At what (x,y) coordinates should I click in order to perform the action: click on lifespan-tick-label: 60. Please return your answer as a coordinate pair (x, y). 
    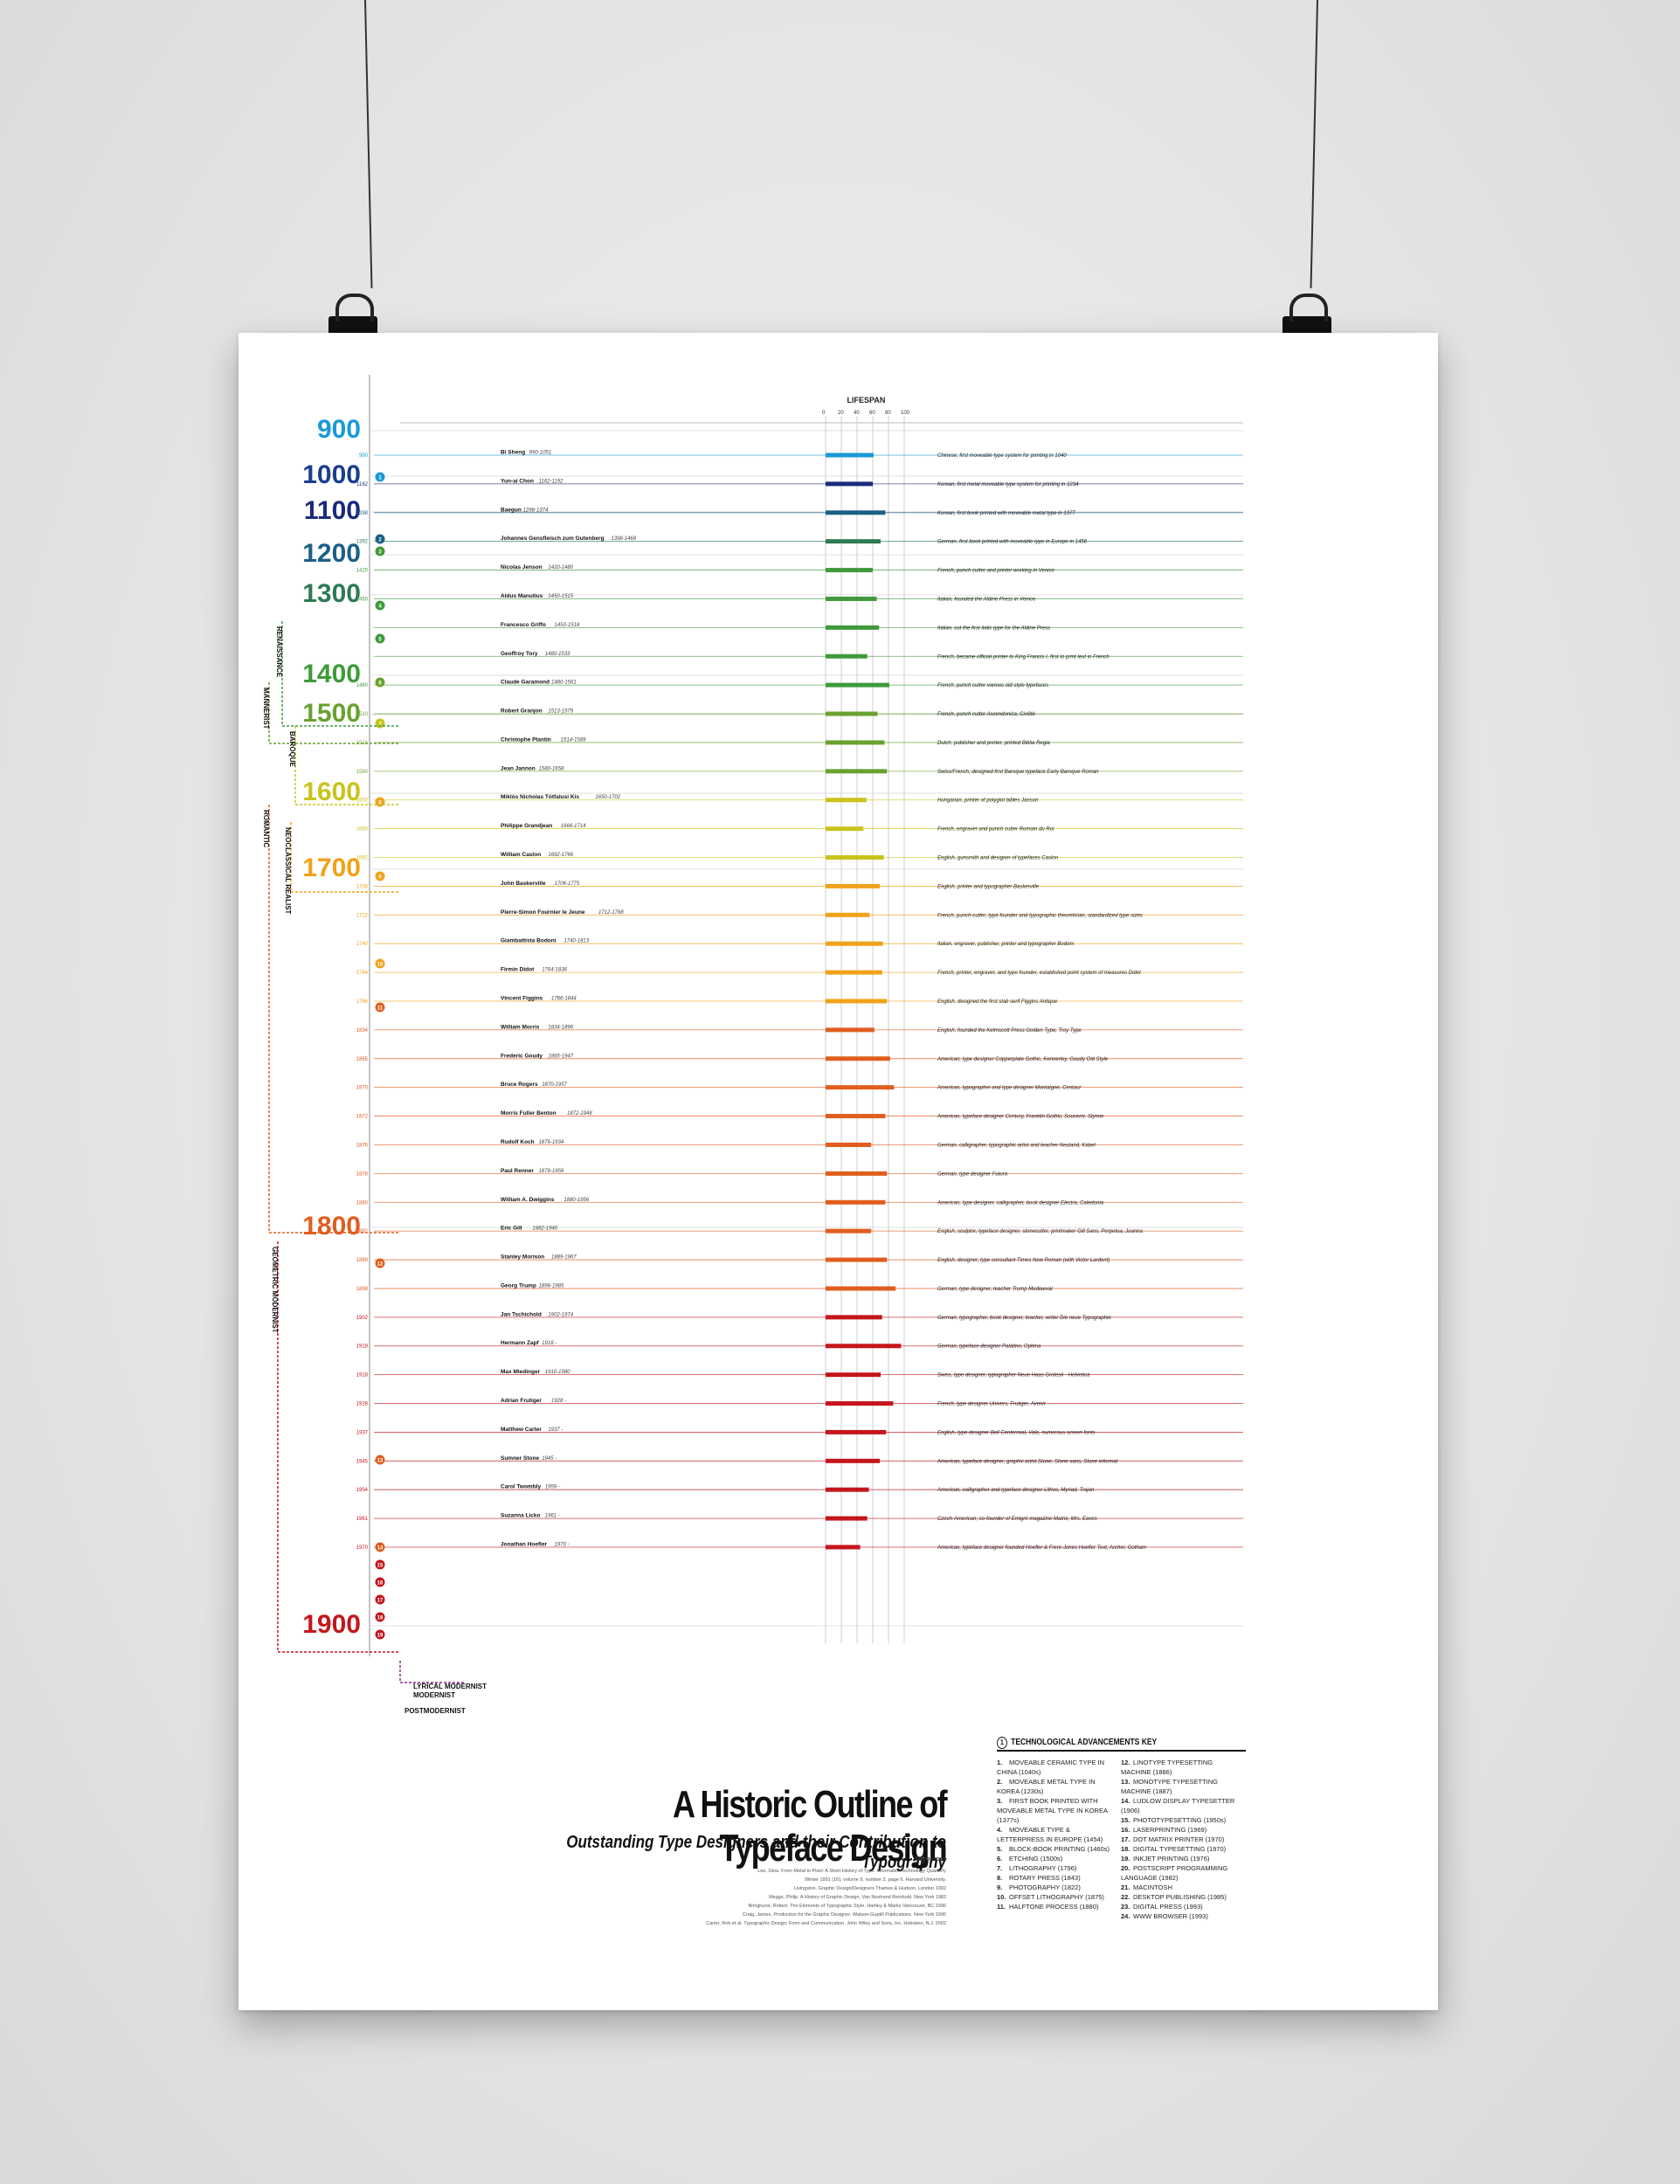
    Looking at the image, I should click on (872, 413).